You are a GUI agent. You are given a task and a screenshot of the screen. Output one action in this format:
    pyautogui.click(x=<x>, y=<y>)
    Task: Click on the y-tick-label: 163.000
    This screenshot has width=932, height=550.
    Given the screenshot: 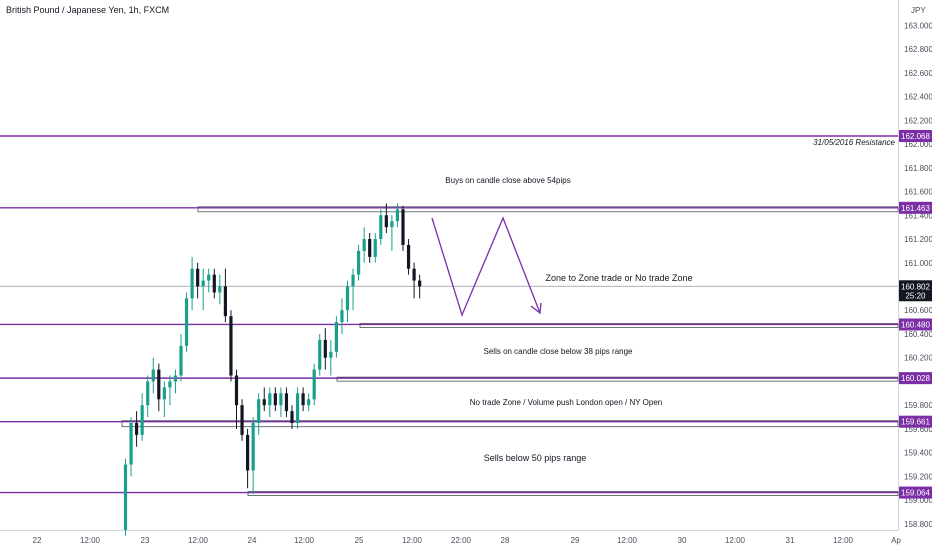 What is the action you would take?
    pyautogui.click(x=918, y=25)
    